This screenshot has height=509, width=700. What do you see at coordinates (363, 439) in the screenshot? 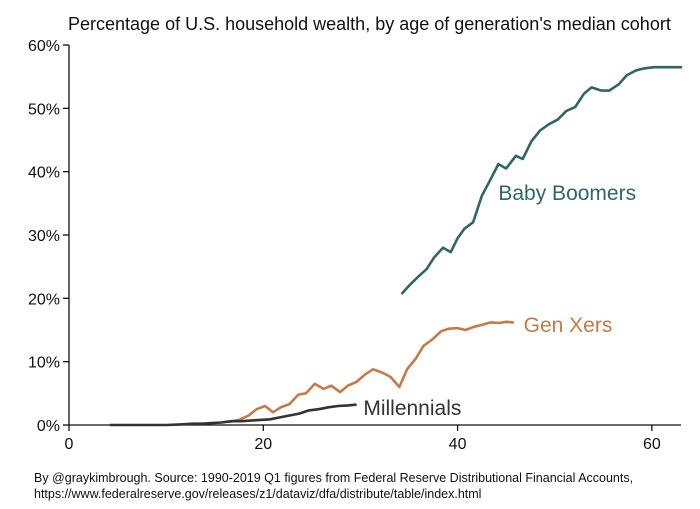
I see `x-axis-ticks: 0 20 40 60` at bounding box center [363, 439].